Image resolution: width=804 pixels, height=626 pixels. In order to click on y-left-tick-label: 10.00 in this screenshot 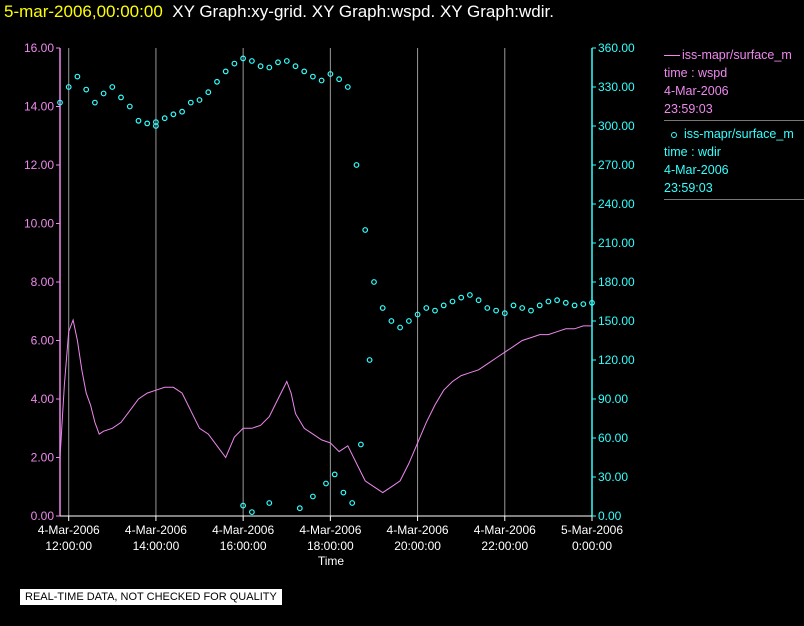, I will do `click(39, 224)`.